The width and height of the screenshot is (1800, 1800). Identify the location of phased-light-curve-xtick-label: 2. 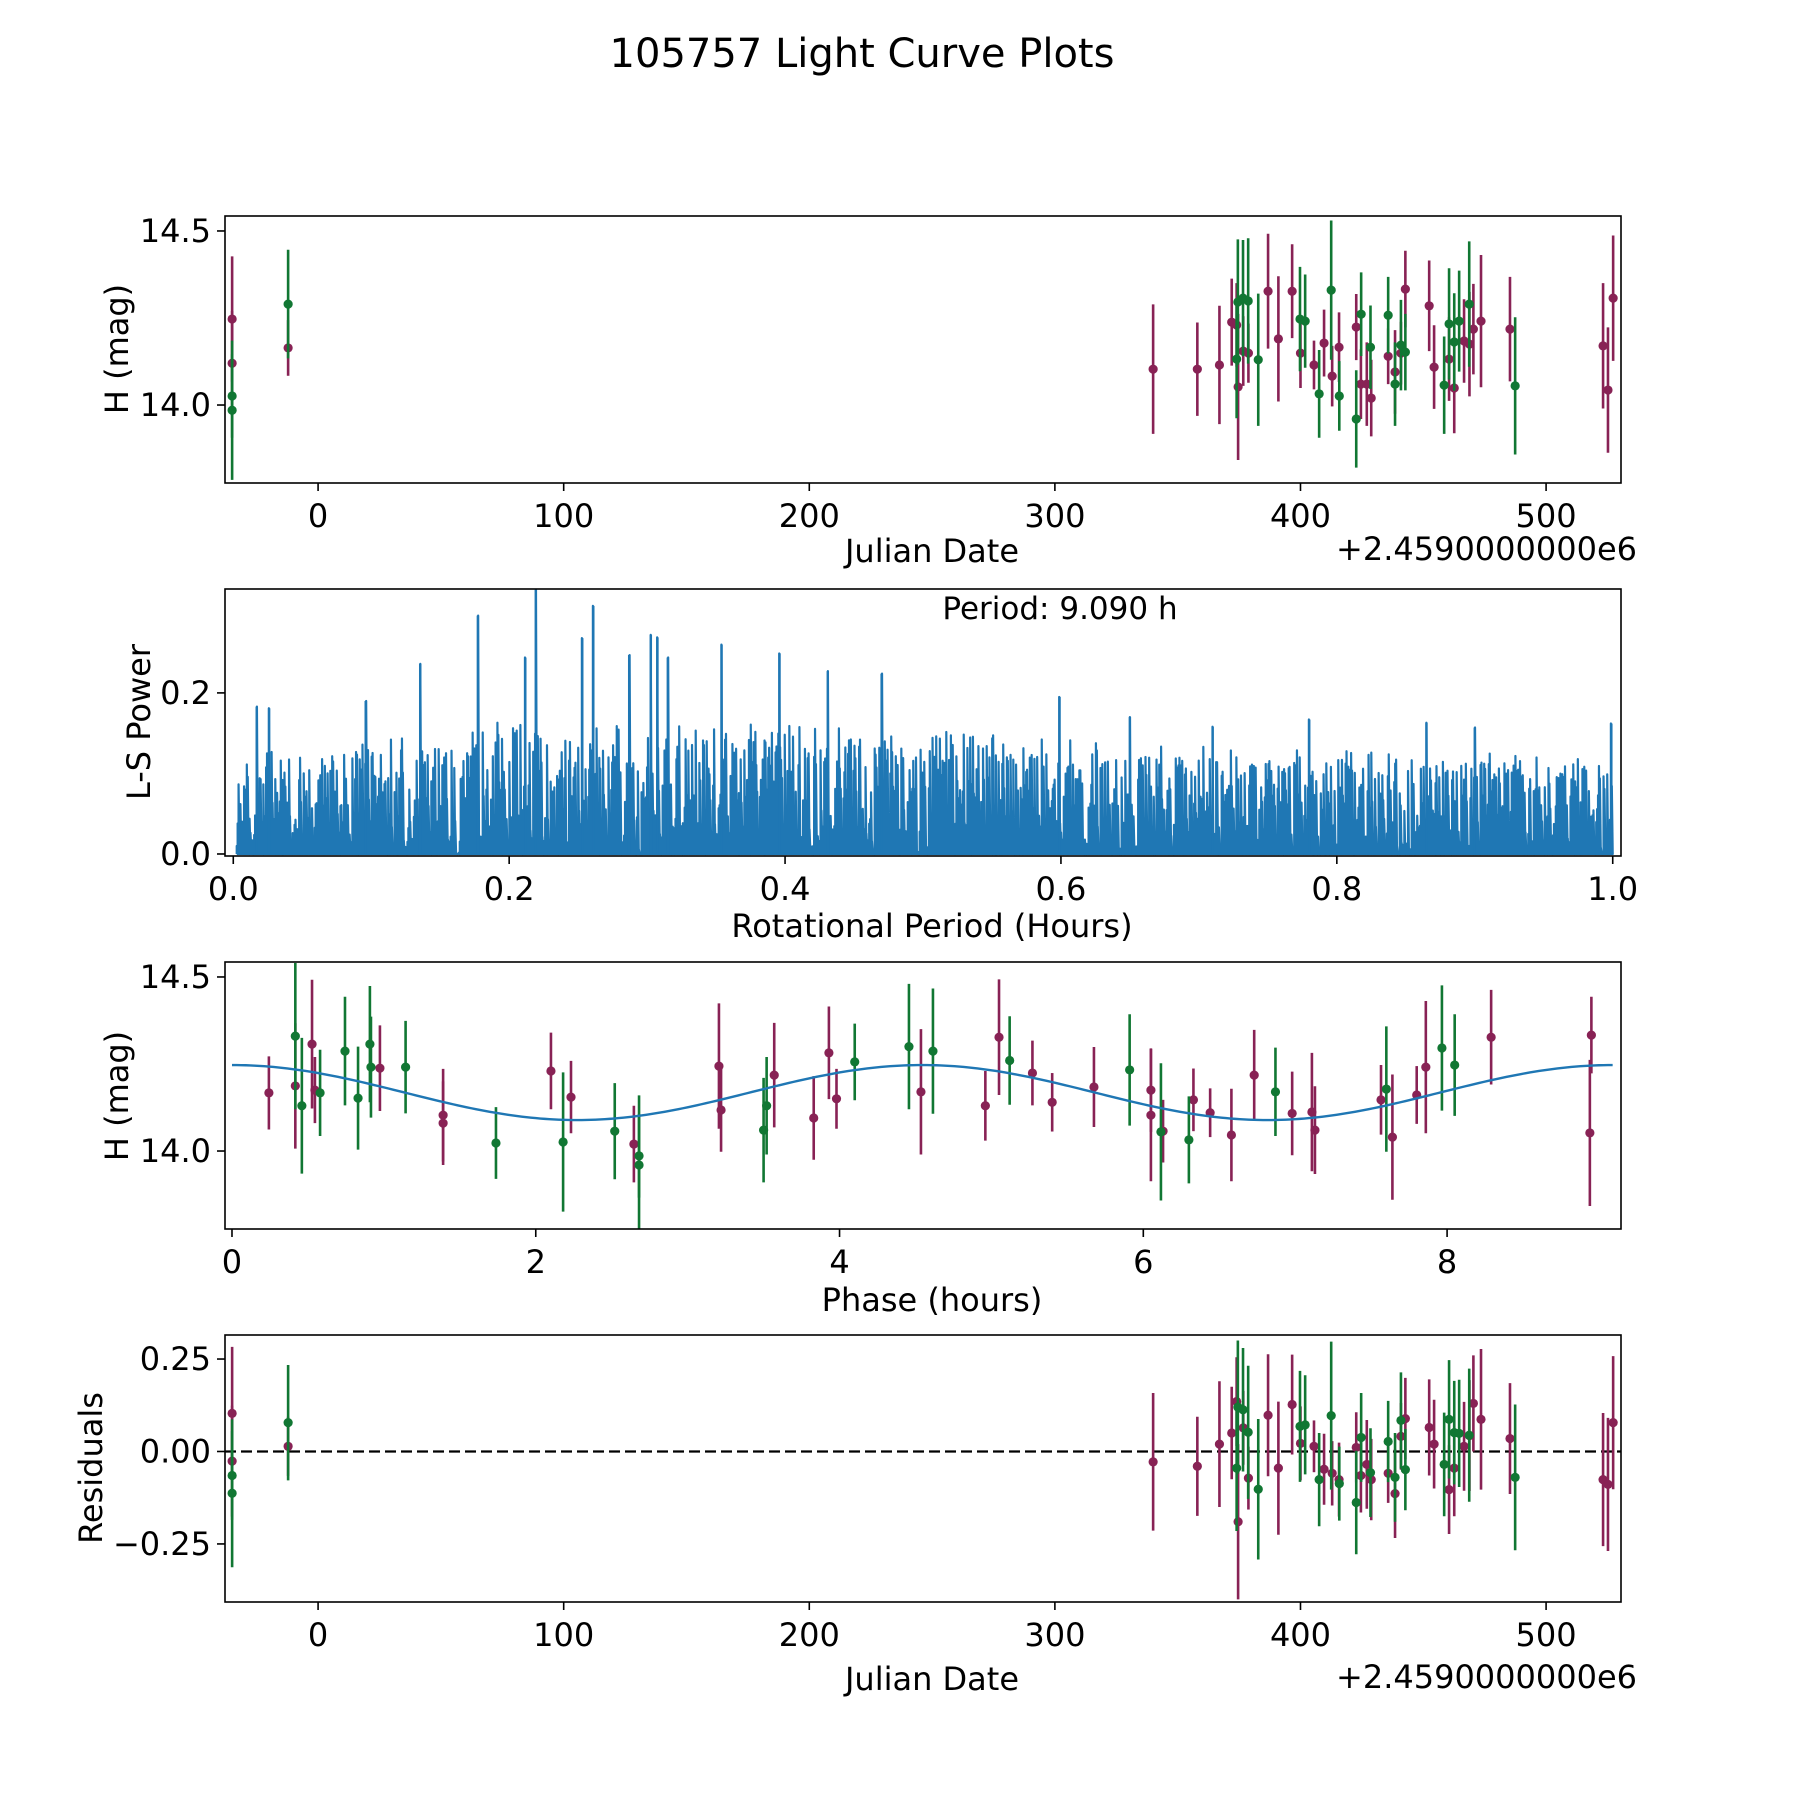
(536, 1262).